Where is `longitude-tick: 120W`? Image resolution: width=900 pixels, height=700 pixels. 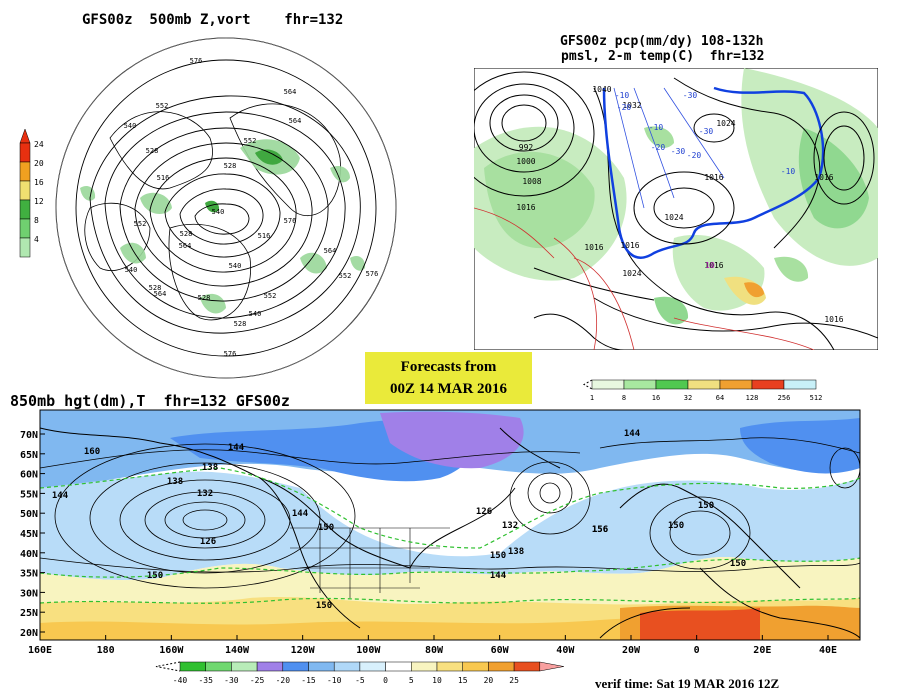 longitude-tick: 120W is located at coordinates (303, 650).